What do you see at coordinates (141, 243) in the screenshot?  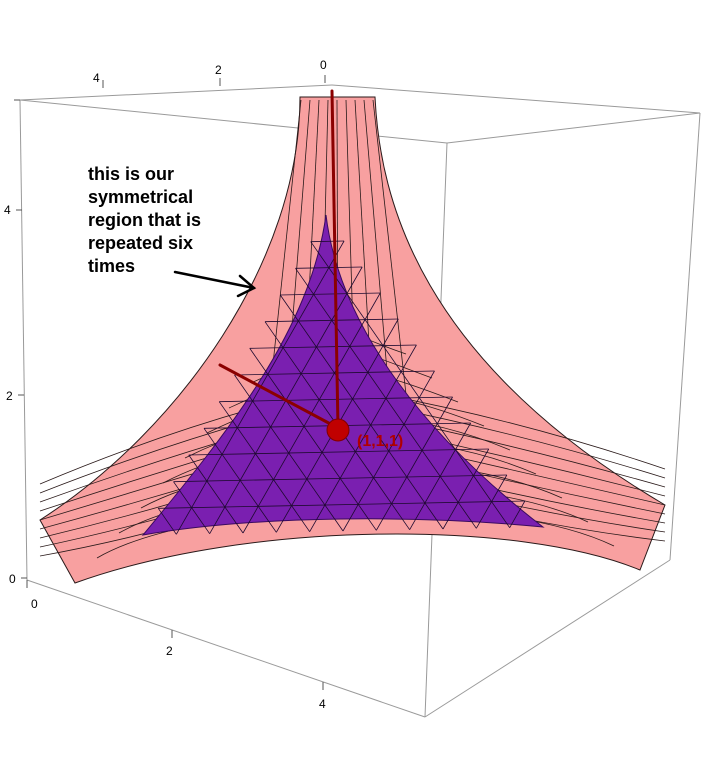 I see `annotation-line: repeated six` at bounding box center [141, 243].